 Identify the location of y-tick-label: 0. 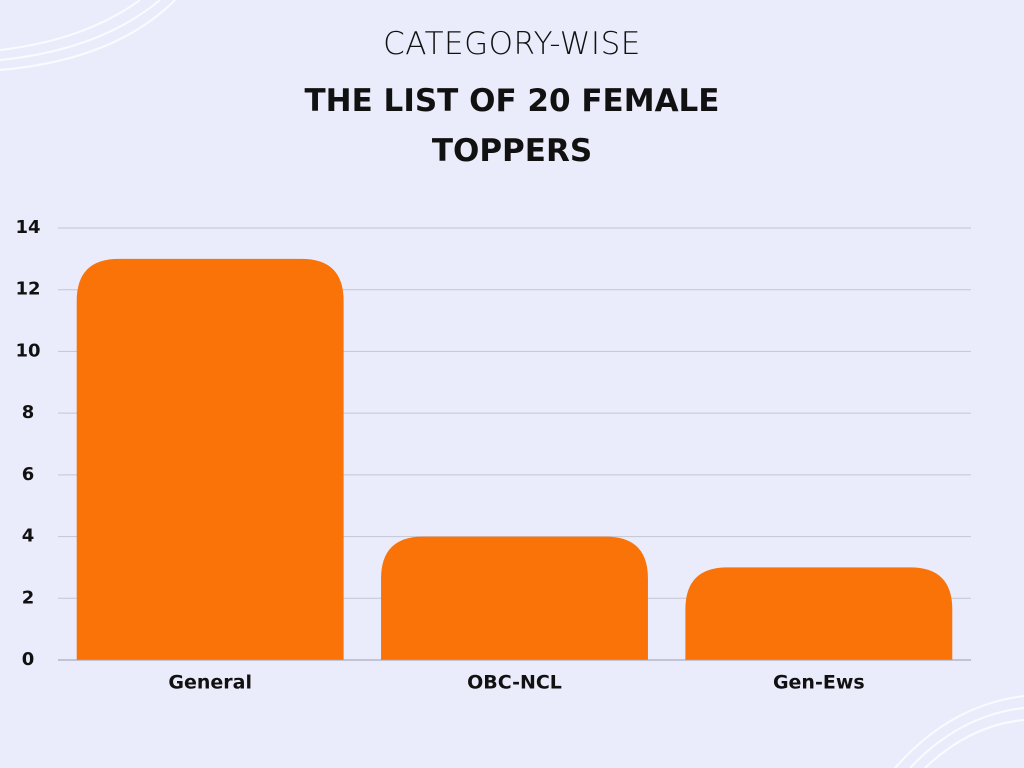
(28, 659).